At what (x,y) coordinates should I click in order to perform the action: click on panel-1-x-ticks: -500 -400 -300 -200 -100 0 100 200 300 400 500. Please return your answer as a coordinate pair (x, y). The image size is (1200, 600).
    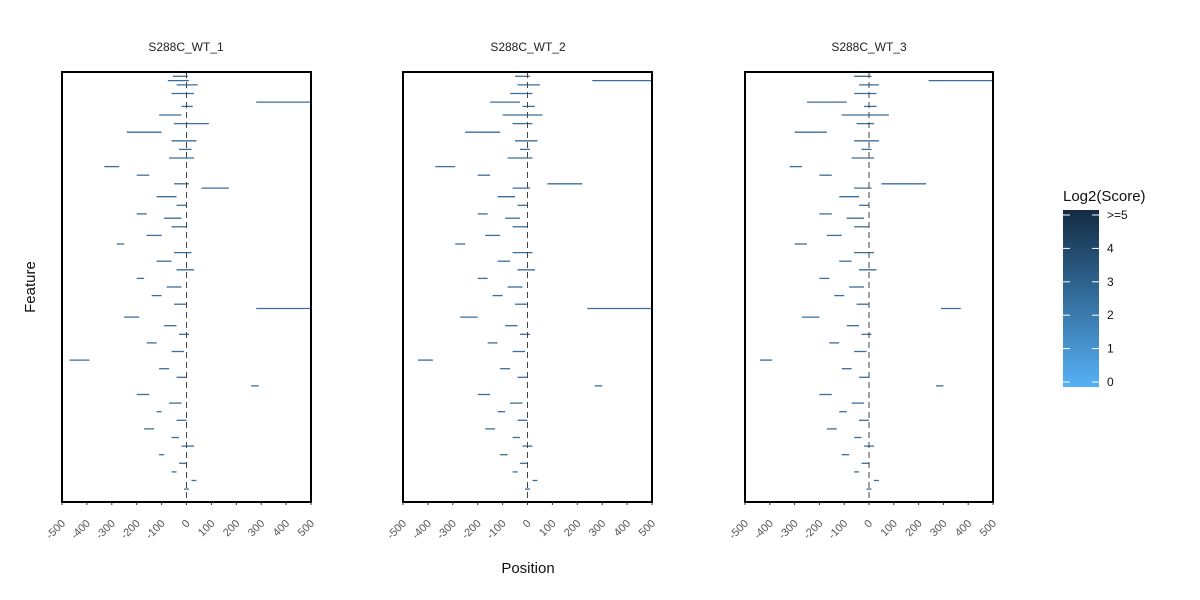
    Looking at the image, I should click on (180, 522).